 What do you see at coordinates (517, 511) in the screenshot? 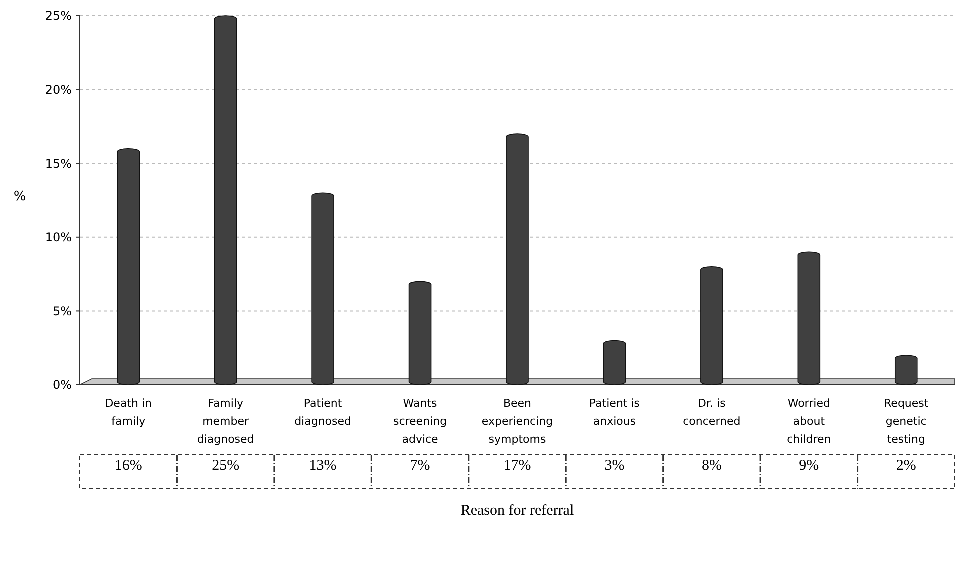
I see `x-axis-title: Reason for referral` at bounding box center [517, 511].